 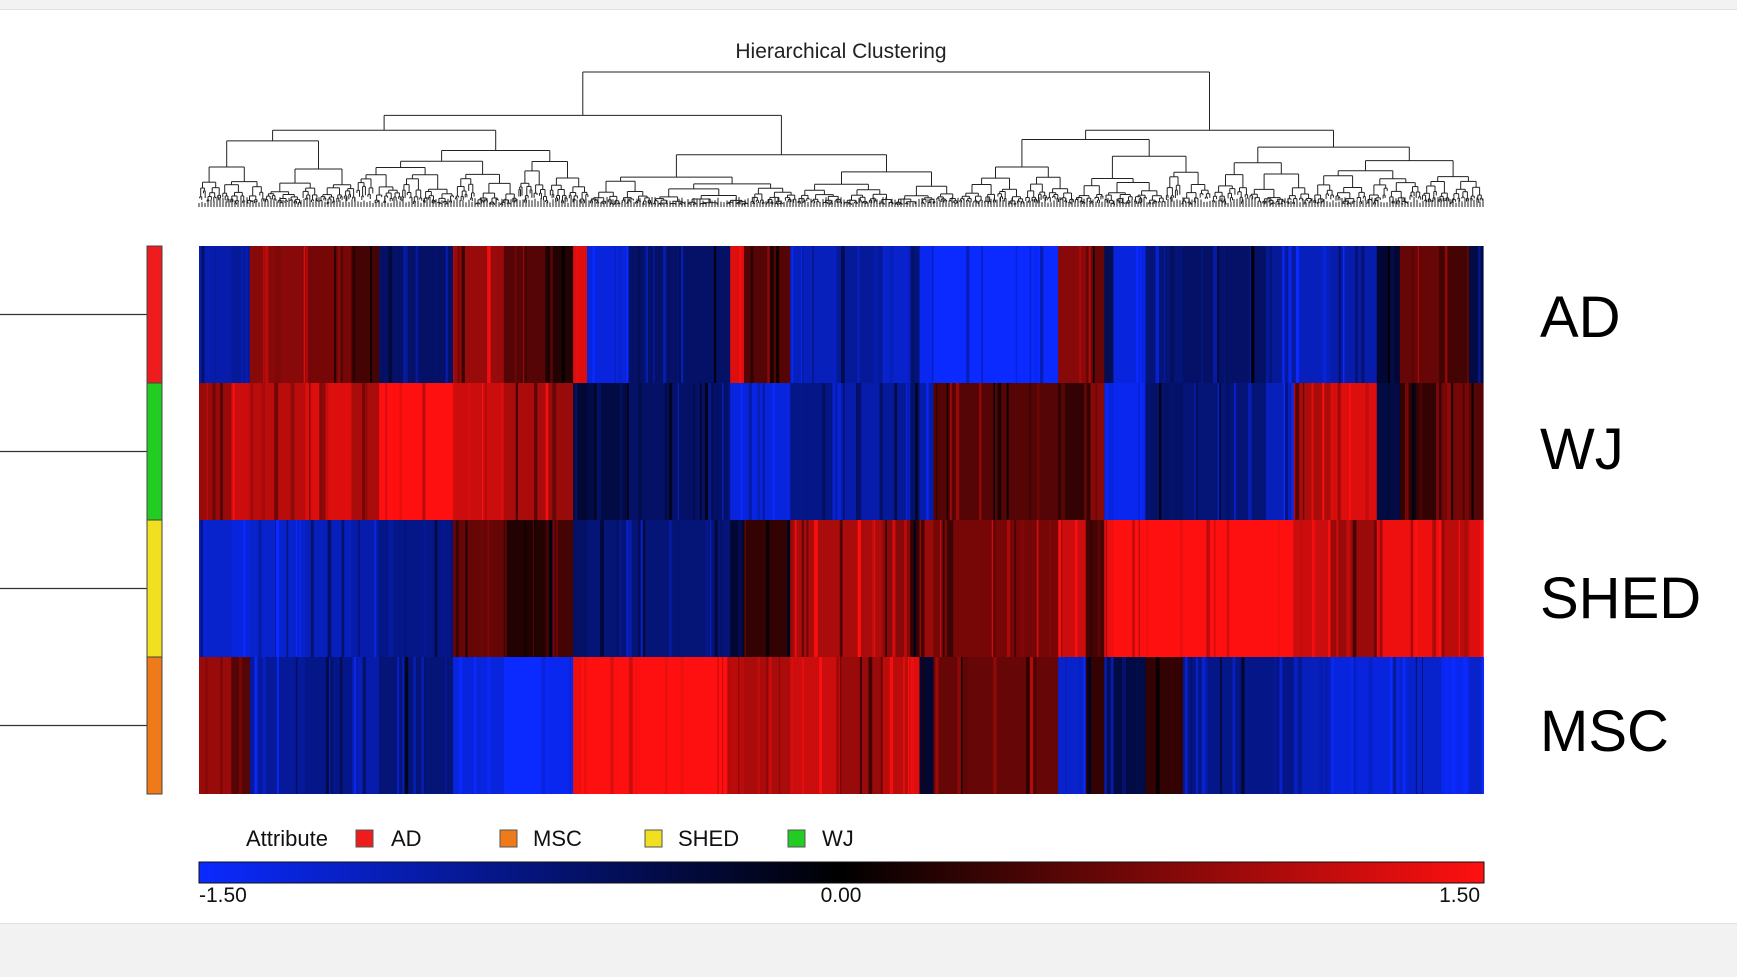 What do you see at coordinates (841, 895) in the screenshot?
I see `scale-mid-label: 0.00` at bounding box center [841, 895].